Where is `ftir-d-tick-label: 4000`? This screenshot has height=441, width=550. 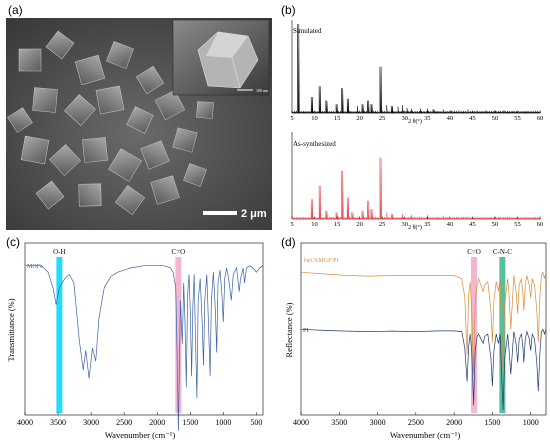
ftir-d-tick-label: 4000 is located at coordinates (301, 422).